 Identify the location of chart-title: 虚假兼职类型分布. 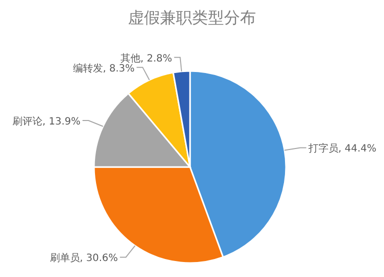
(192, 18).